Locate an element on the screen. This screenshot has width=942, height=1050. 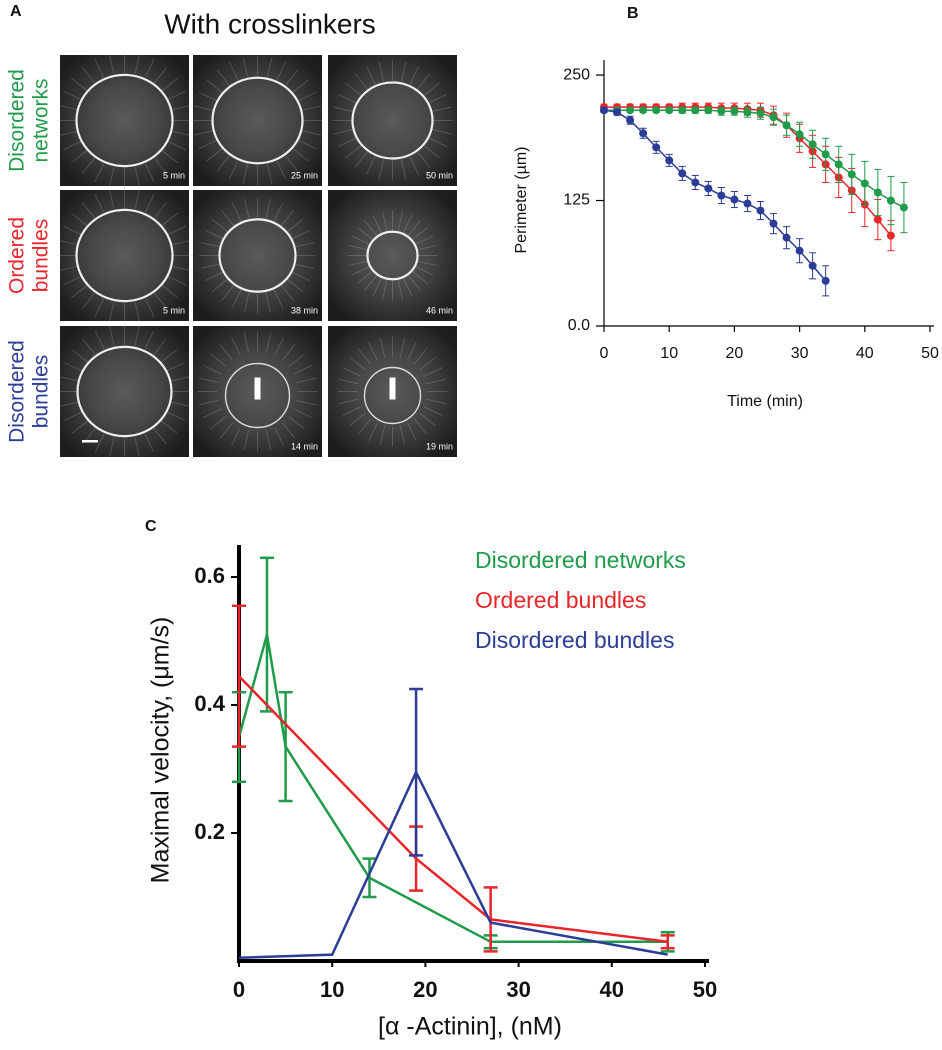
time-label: 14 min is located at coordinates (304, 446).